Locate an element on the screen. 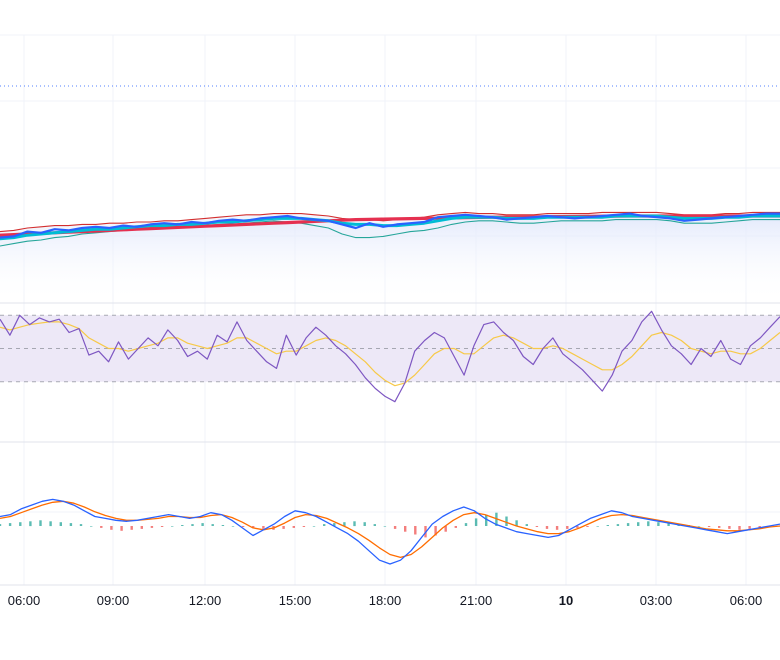 This screenshot has width=780, height=660. x-tick-label: 09:00 is located at coordinates (113, 600).